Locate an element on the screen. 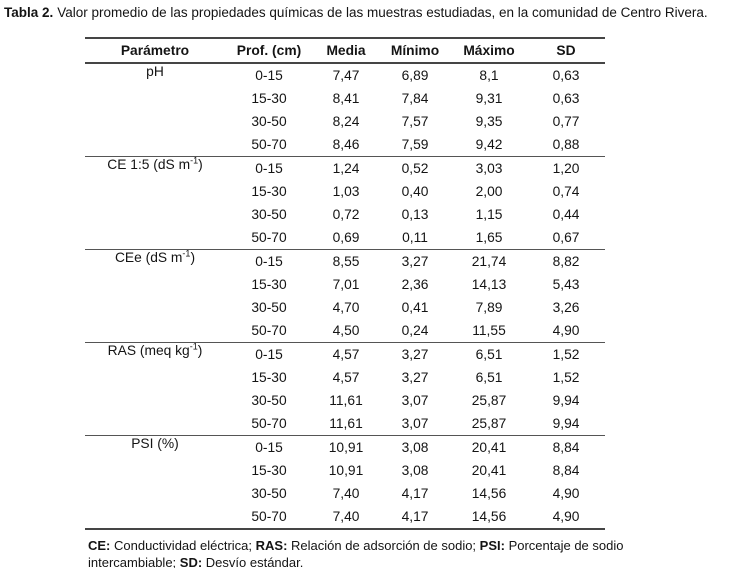 The image size is (732, 568). parameter-label: CE 1:5 (dS m-1) is located at coordinates (155, 202).